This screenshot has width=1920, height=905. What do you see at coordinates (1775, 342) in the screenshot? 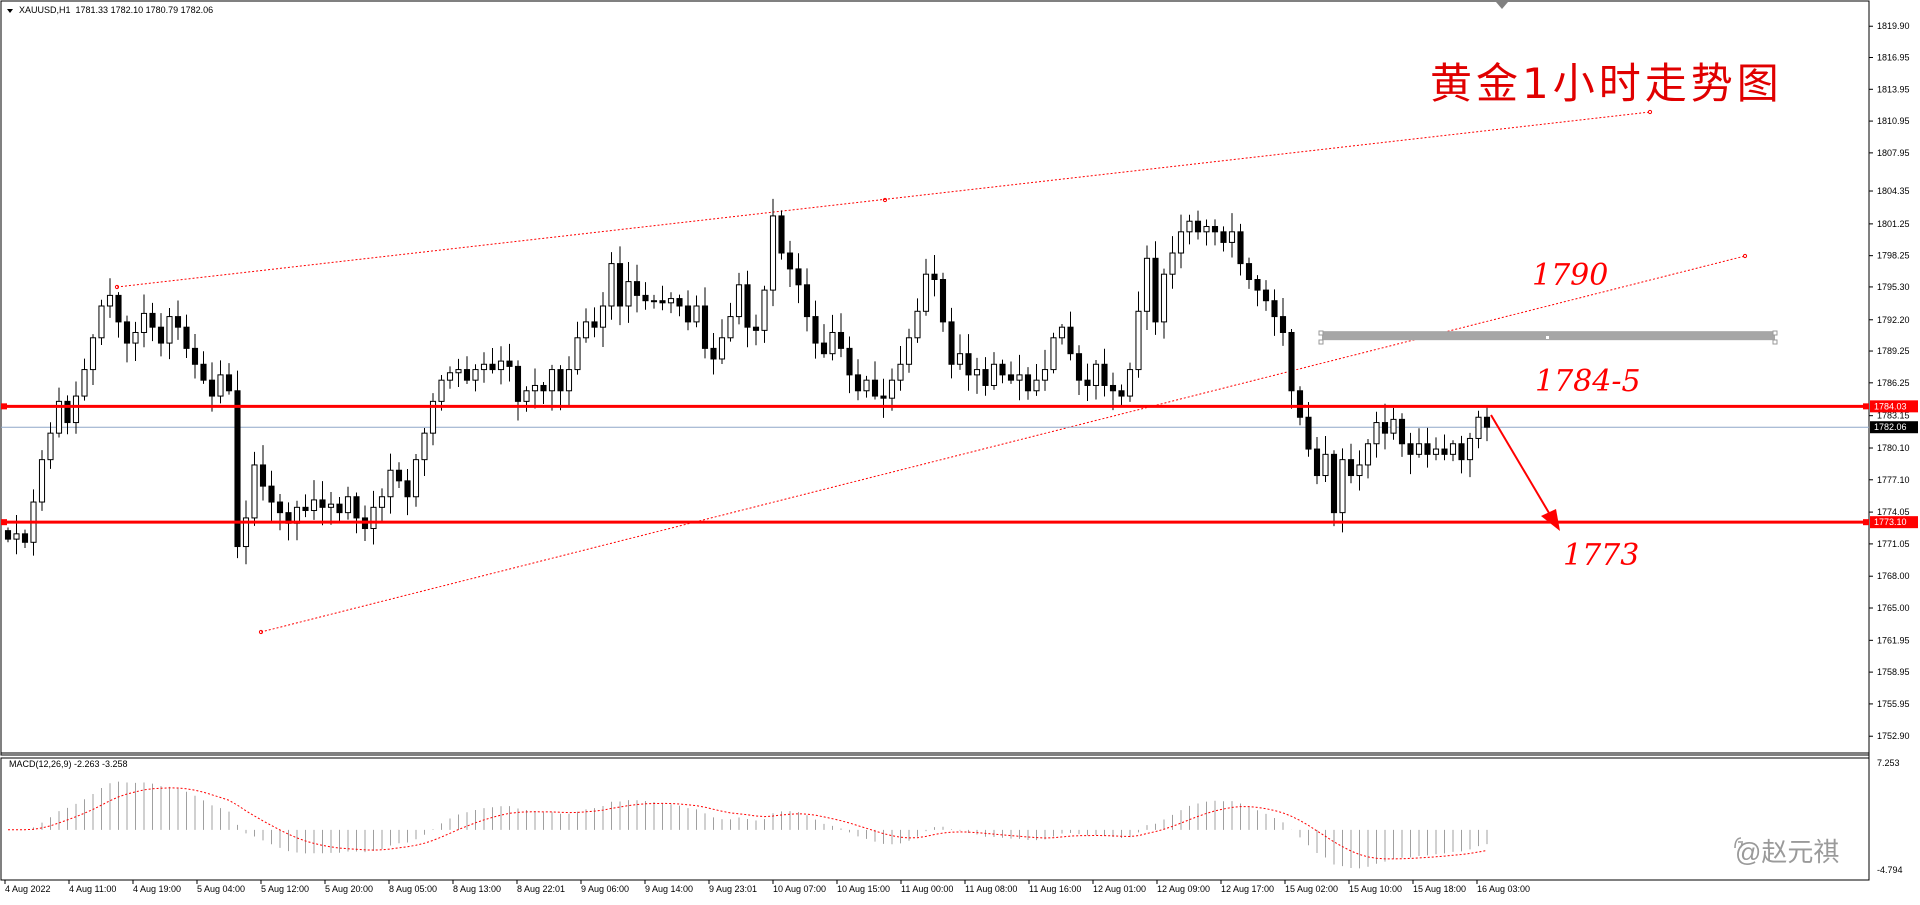
I see `zone-handle-br` at bounding box center [1775, 342].